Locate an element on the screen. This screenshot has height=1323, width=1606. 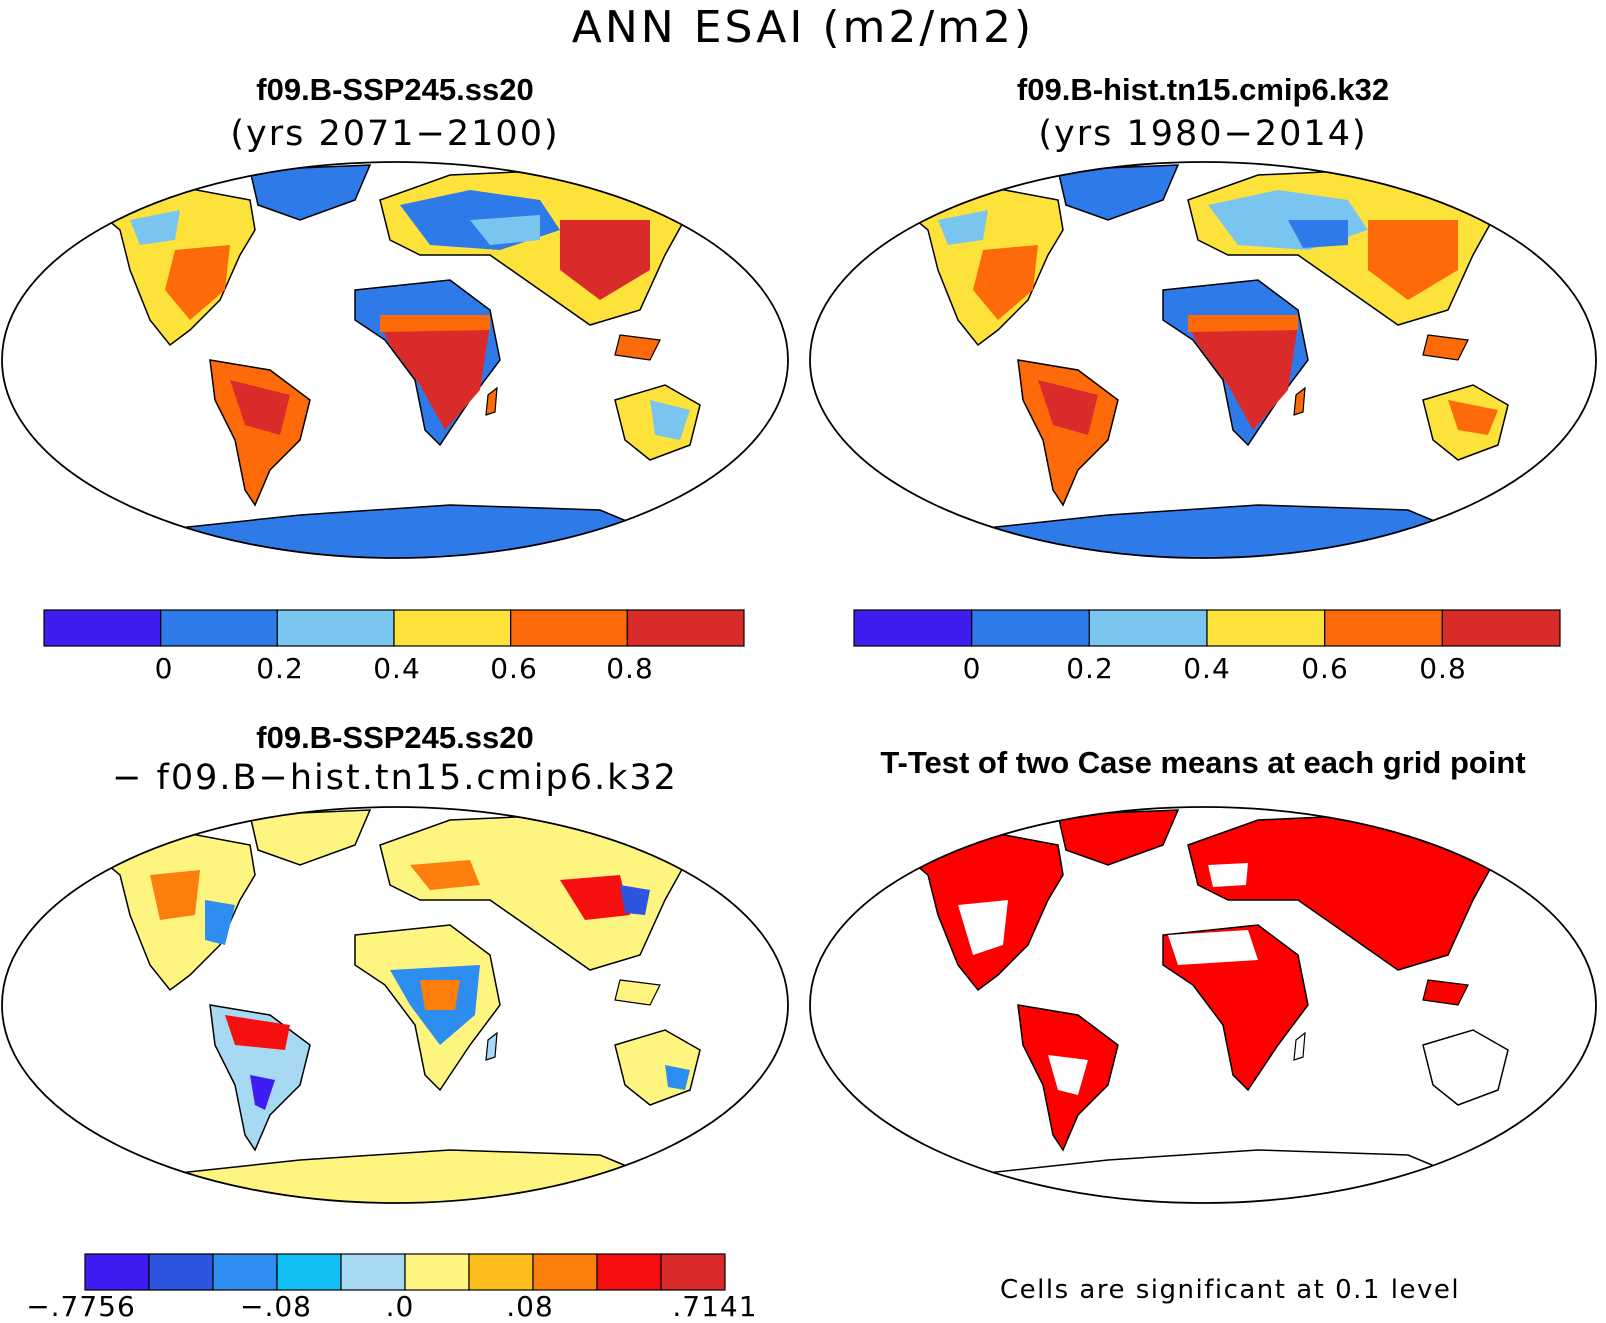
panel-1-tick-label: 0 is located at coordinates (164, 668).